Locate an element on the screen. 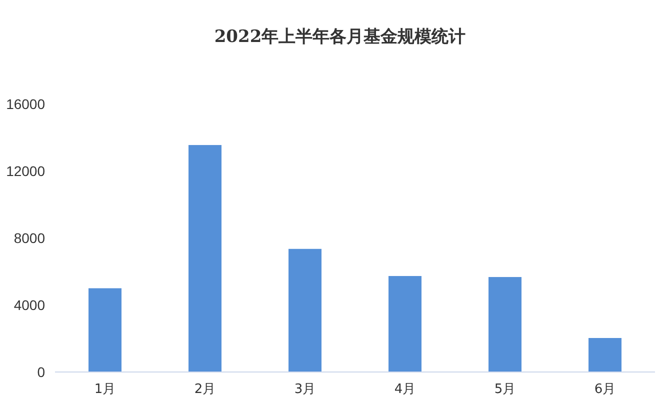 The image size is (658, 398). chart-title: 2022年上半年各月基金规模统计 is located at coordinates (340, 37).